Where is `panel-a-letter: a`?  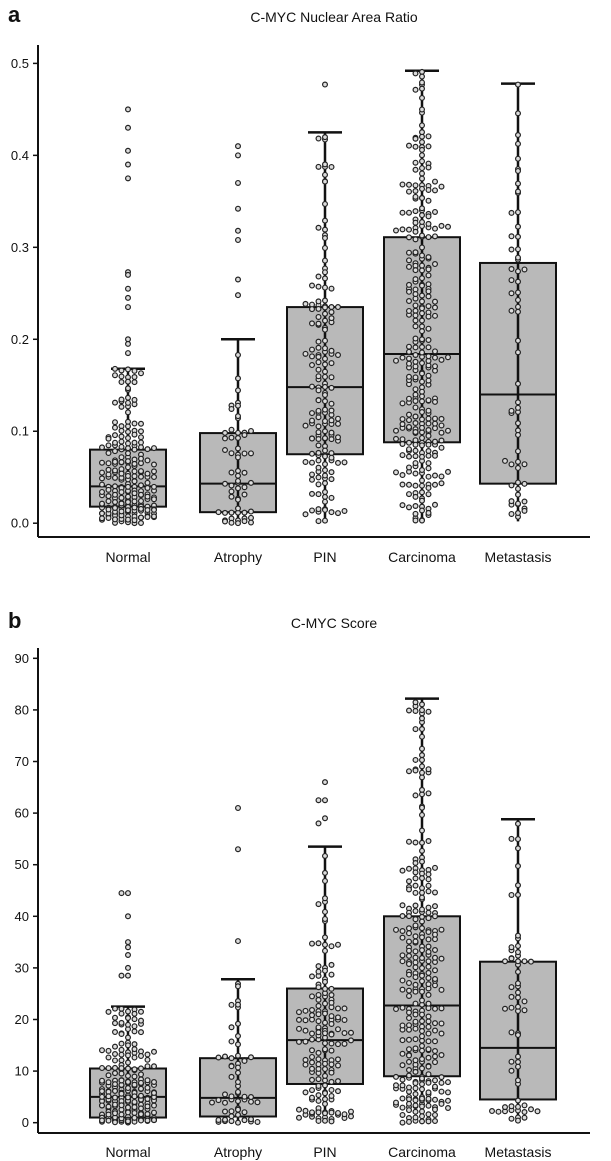 panel-a-letter: a is located at coordinates (14, 14).